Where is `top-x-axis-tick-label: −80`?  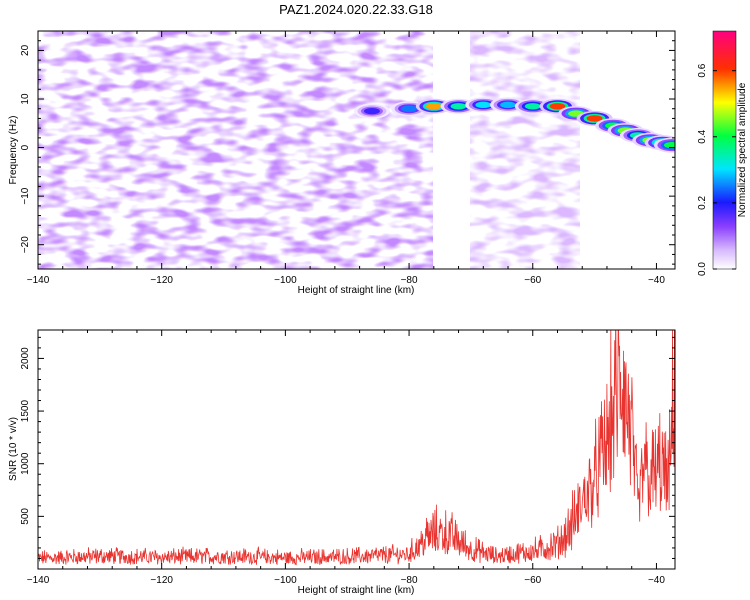
top-x-axis-tick-label: −80 is located at coordinates (409, 280).